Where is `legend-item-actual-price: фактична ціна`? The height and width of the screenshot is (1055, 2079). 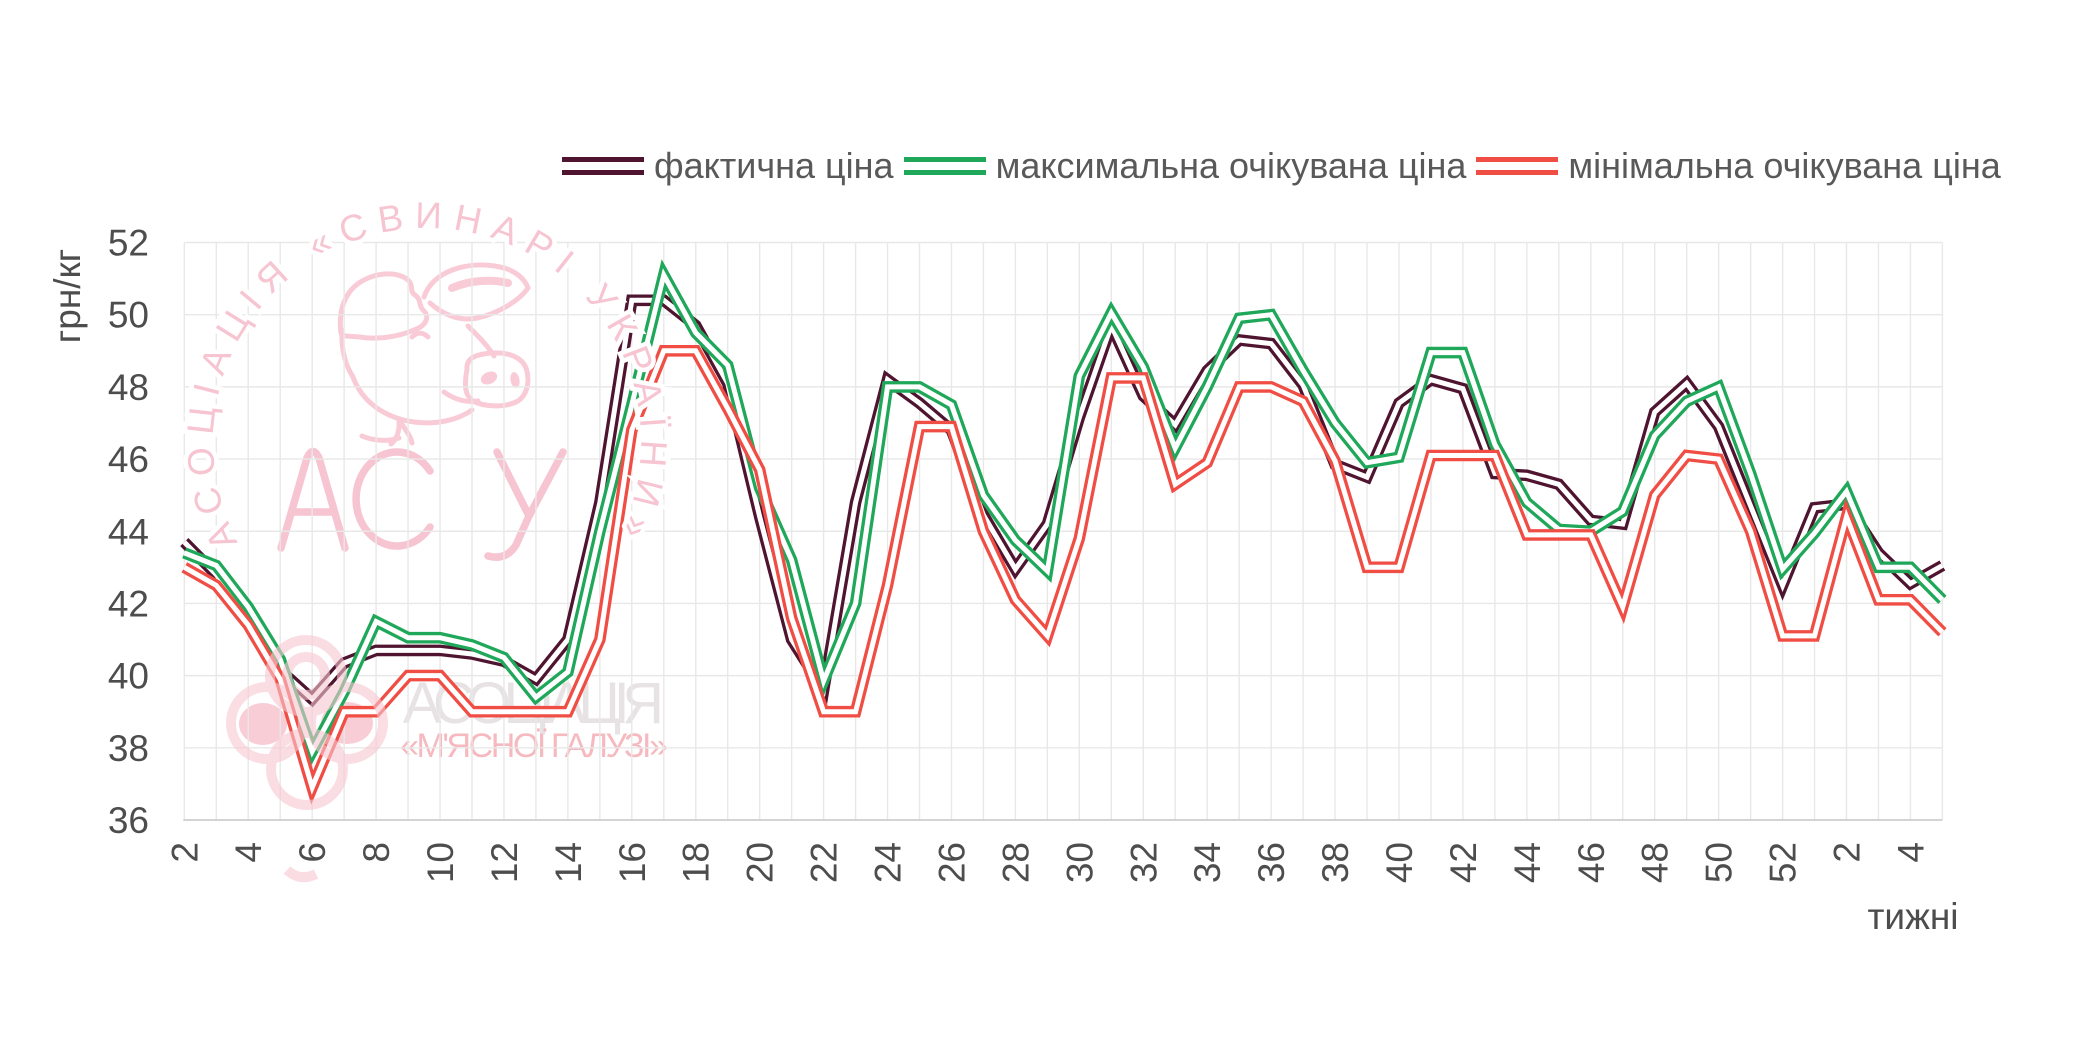 legend-item-actual-price: фактична ціна is located at coordinates (728, 166).